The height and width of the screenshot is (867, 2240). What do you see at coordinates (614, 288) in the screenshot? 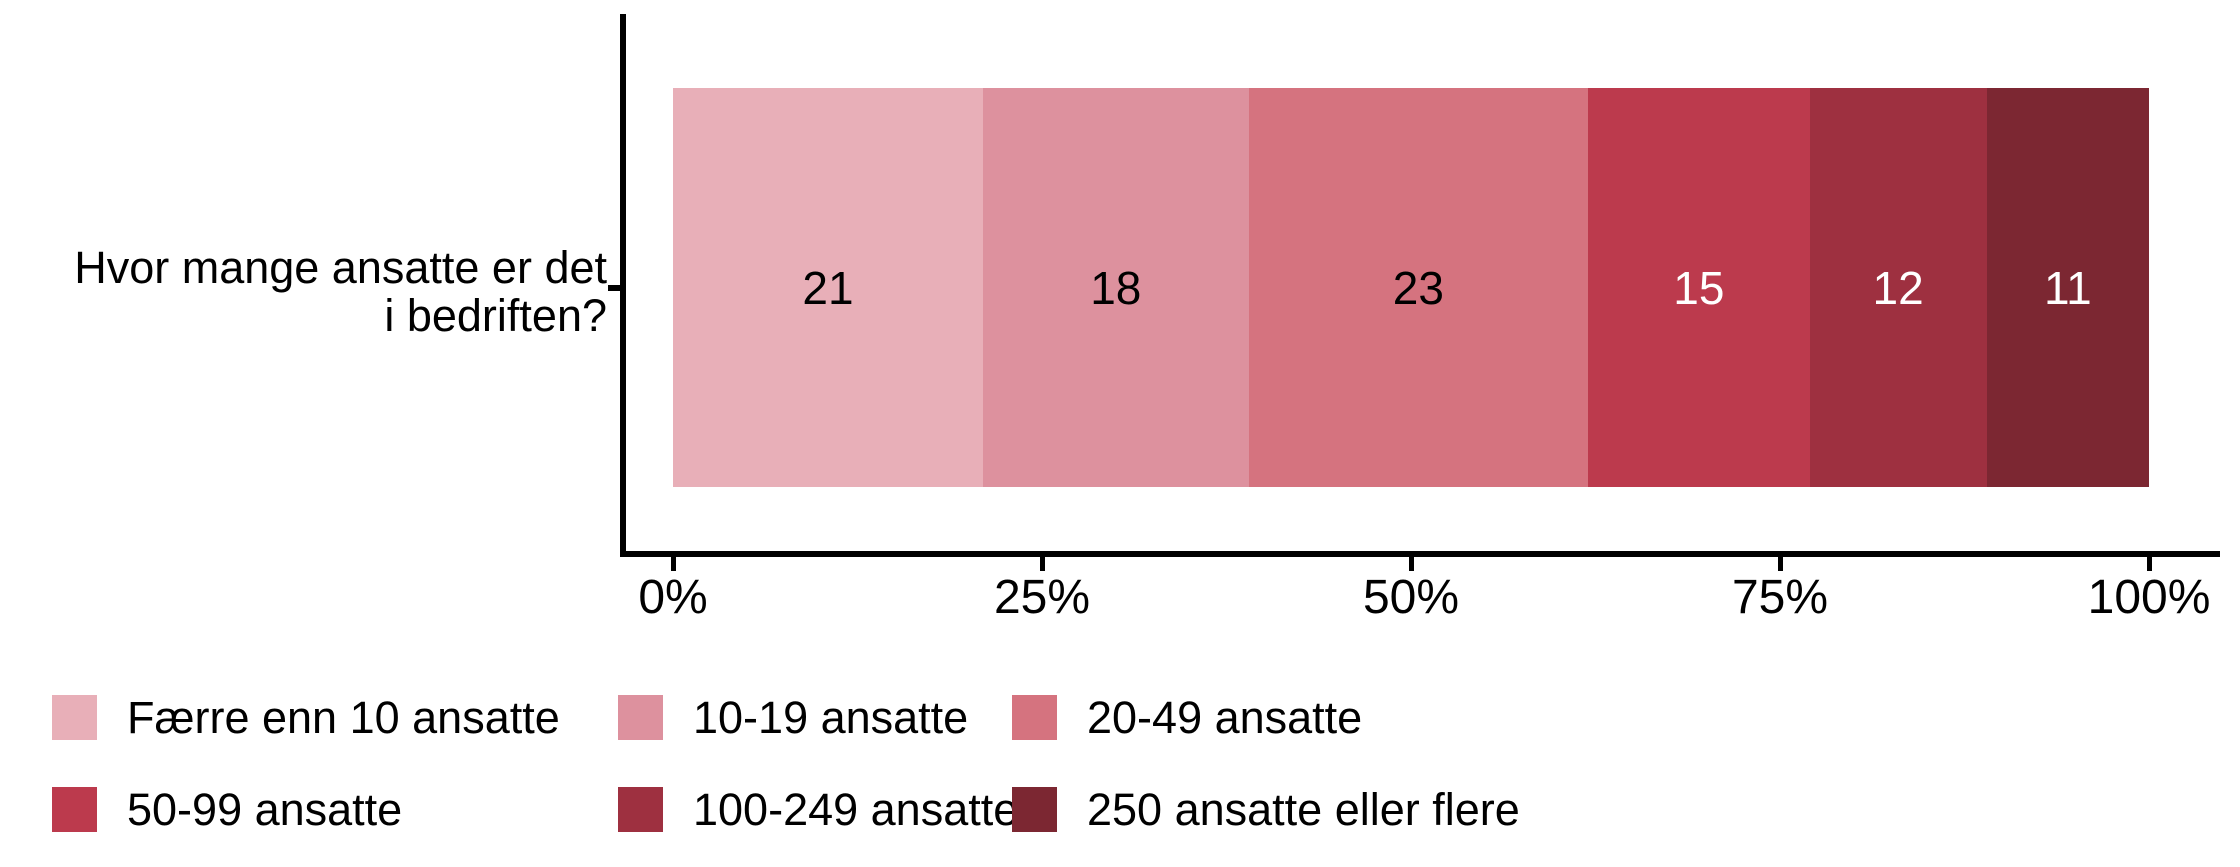
I see `y-axis-tick` at bounding box center [614, 288].